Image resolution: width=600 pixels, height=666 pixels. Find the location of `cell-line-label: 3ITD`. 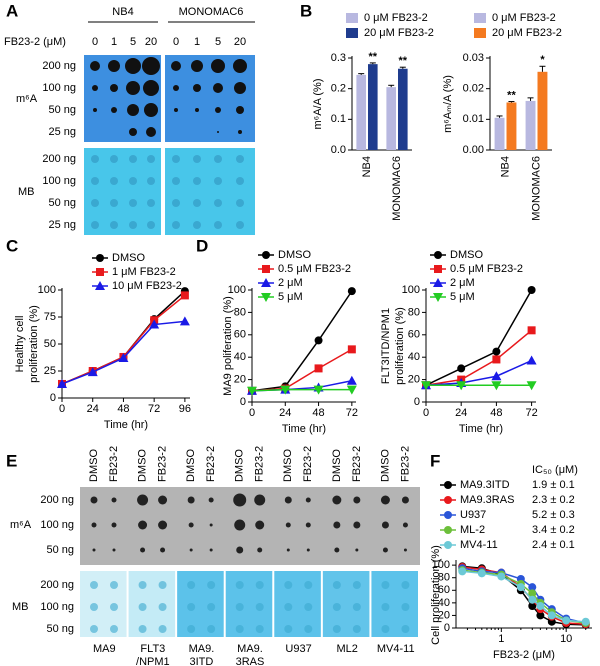

cell-line-label: 3ITD is located at coordinates (202, 661).